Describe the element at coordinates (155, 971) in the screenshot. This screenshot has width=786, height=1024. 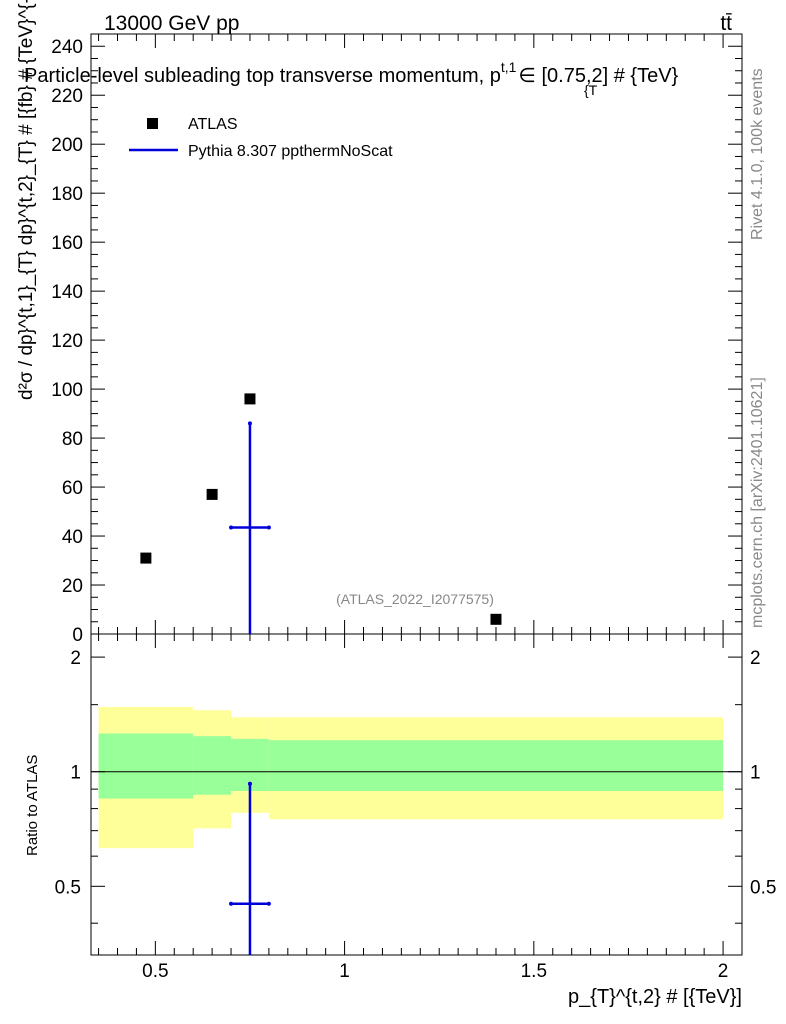
I see `x-tick-label: 0.5` at that location.